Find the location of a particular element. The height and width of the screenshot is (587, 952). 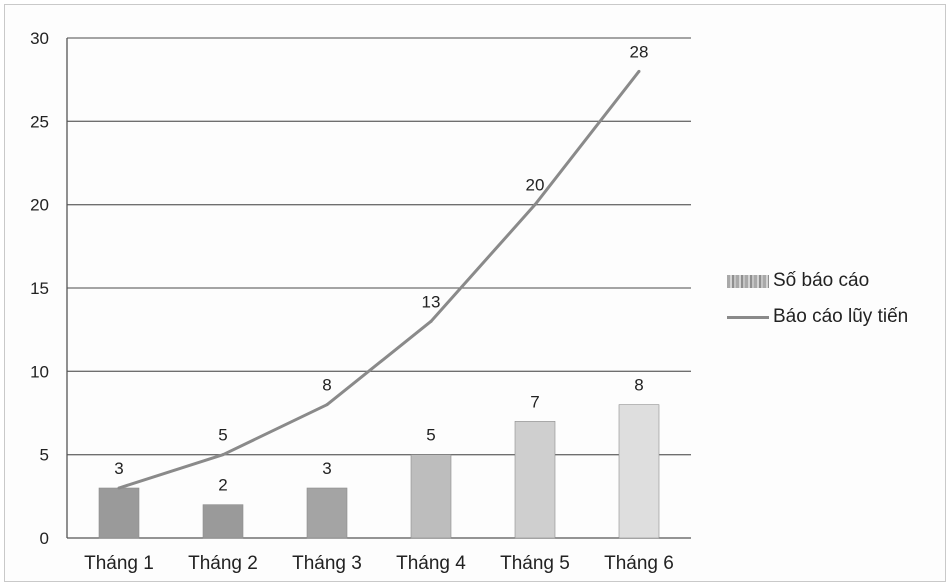

bar-data-label: 8 is located at coordinates (638, 385).